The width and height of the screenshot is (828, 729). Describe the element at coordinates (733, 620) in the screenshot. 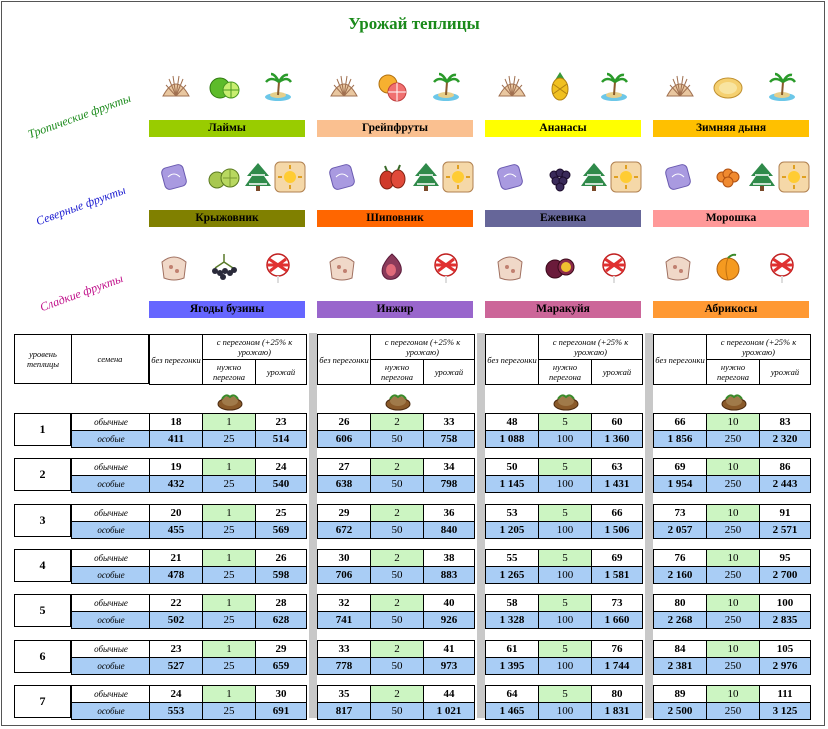

I see `needed-value: 250` at that location.